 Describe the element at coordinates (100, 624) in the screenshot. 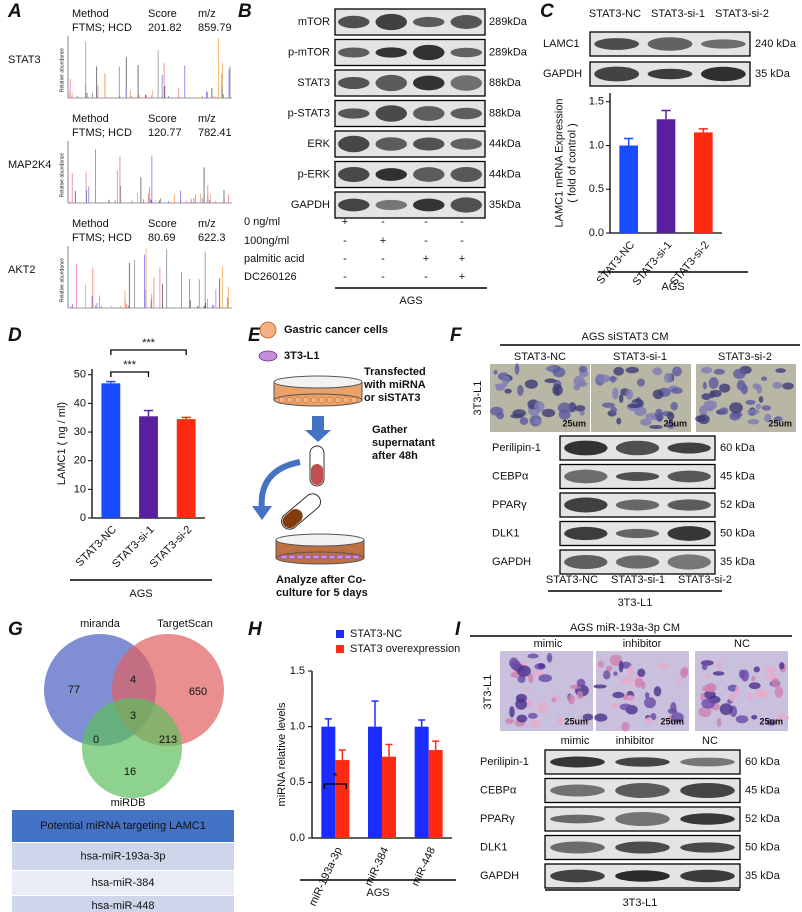

I see `set-label: miranda` at that location.